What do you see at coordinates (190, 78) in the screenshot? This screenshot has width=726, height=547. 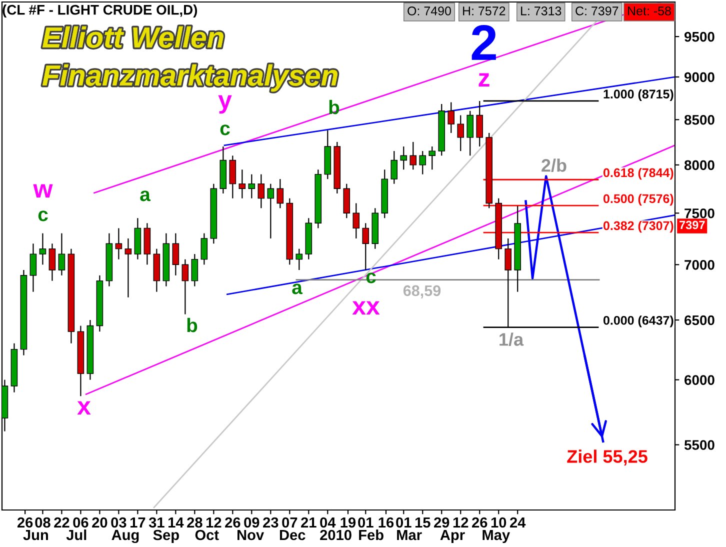 I see `annotation: Finanzmarktanalysen` at bounding box center [190, 78].